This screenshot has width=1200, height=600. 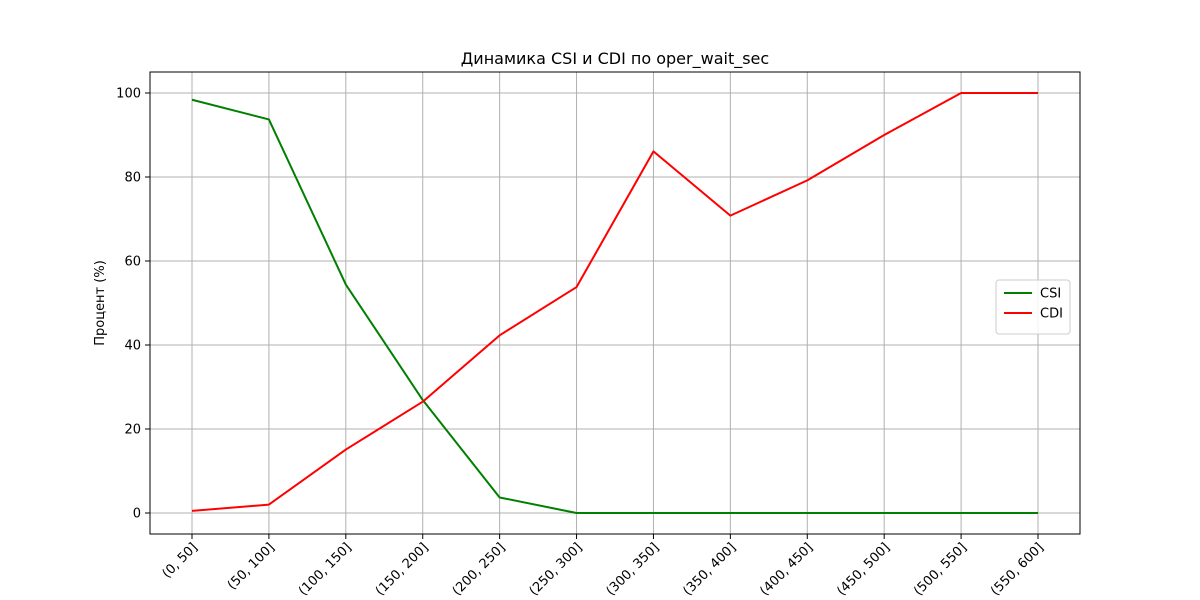 I want to click on legend-label-cdi: CDI, so click(x=1051, y=314).